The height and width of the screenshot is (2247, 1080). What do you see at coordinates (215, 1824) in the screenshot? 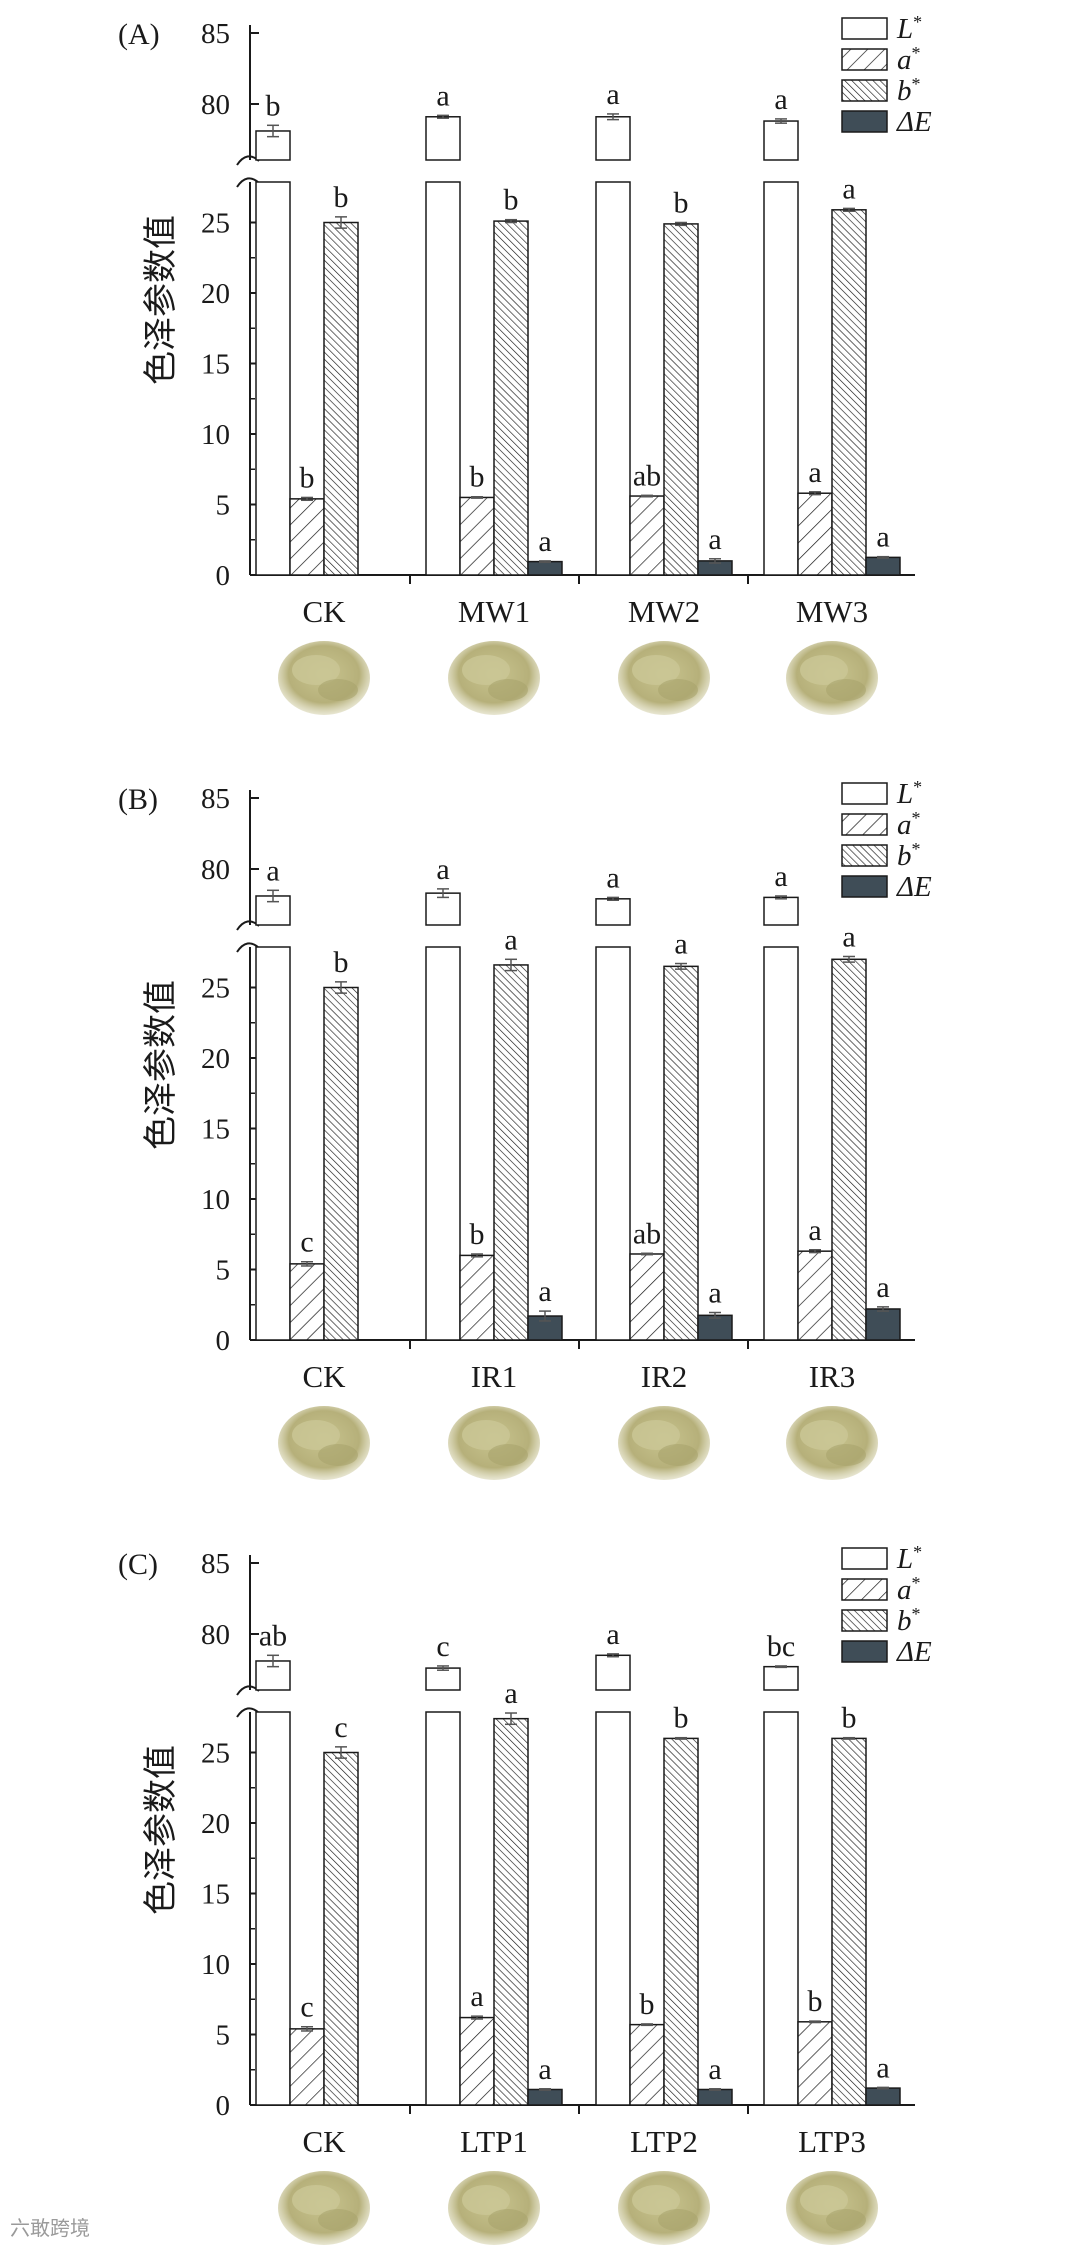
I see `y-tick-label: 20` at bounding box center [215, 1824].